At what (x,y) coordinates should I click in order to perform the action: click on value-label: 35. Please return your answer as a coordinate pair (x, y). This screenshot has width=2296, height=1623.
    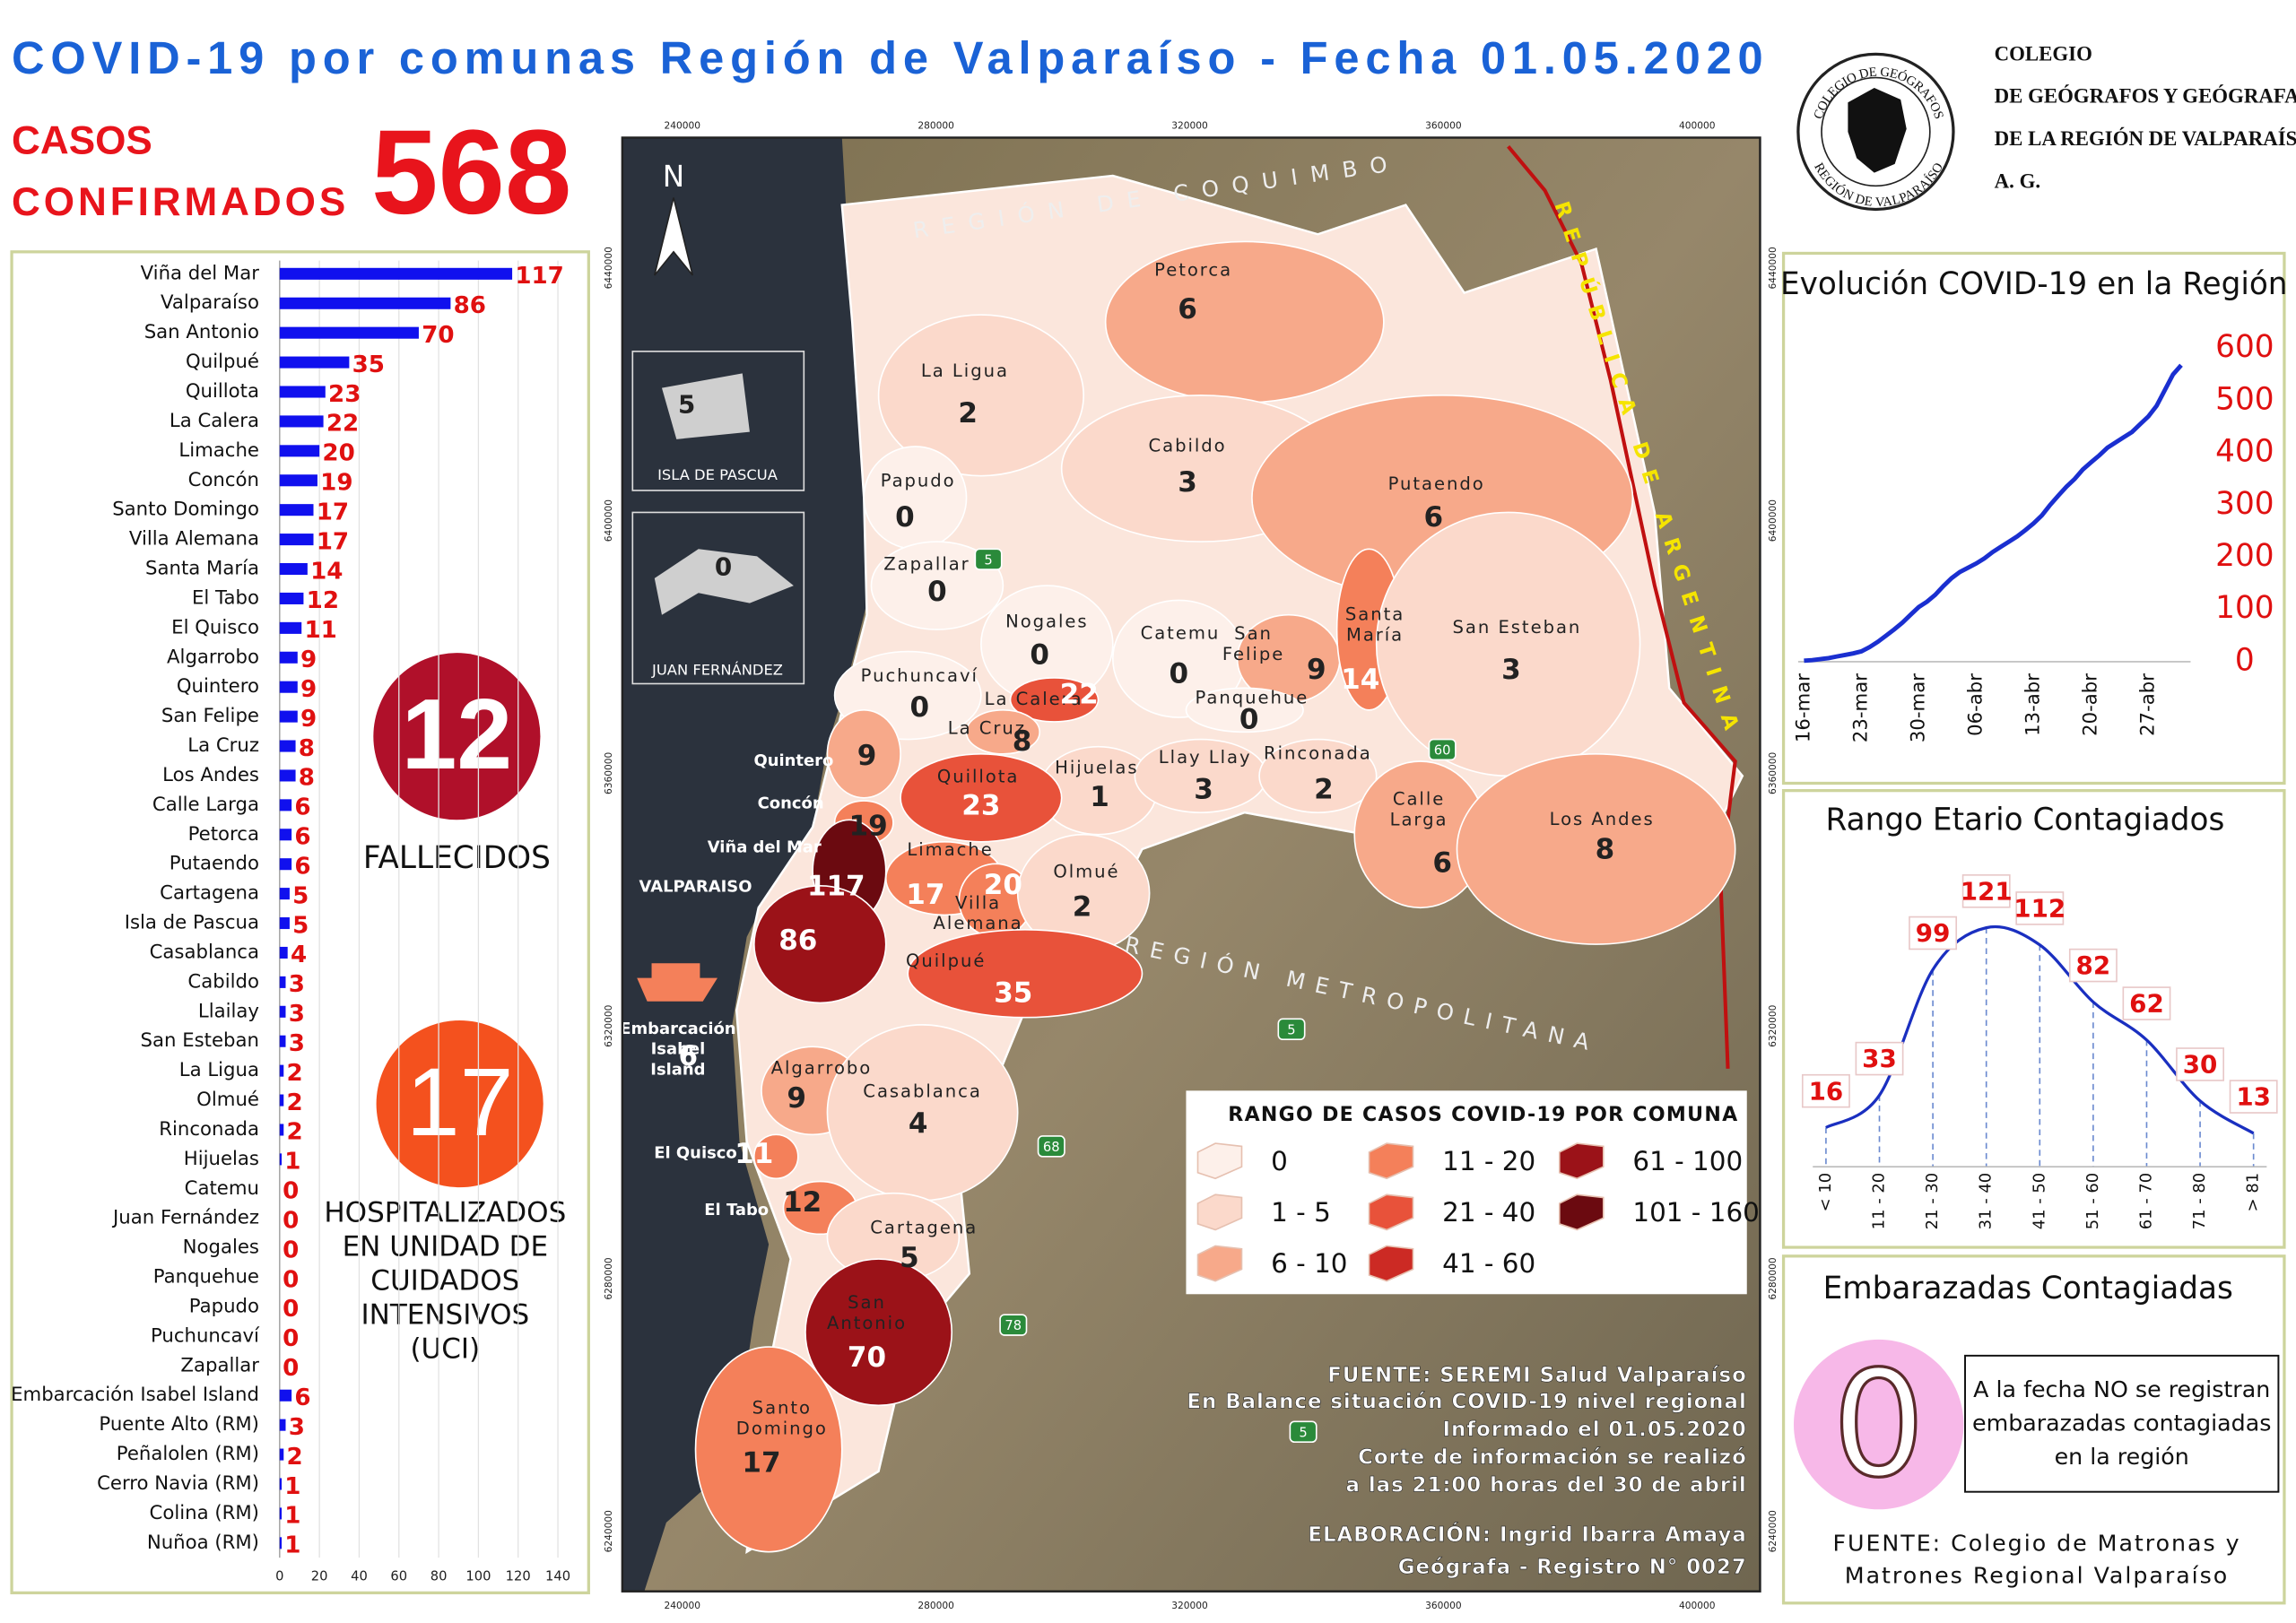
    Looking at the image, I should click on (368, 365).